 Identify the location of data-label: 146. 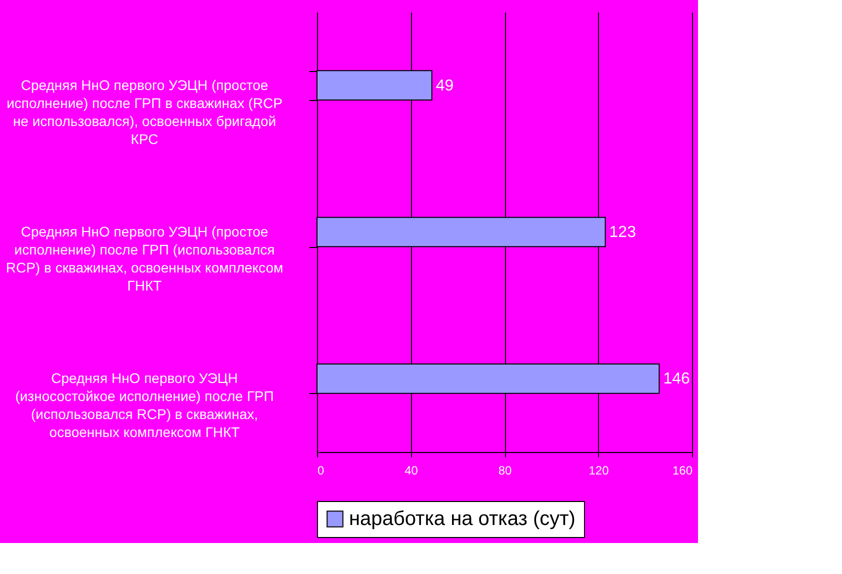
(676, 379).